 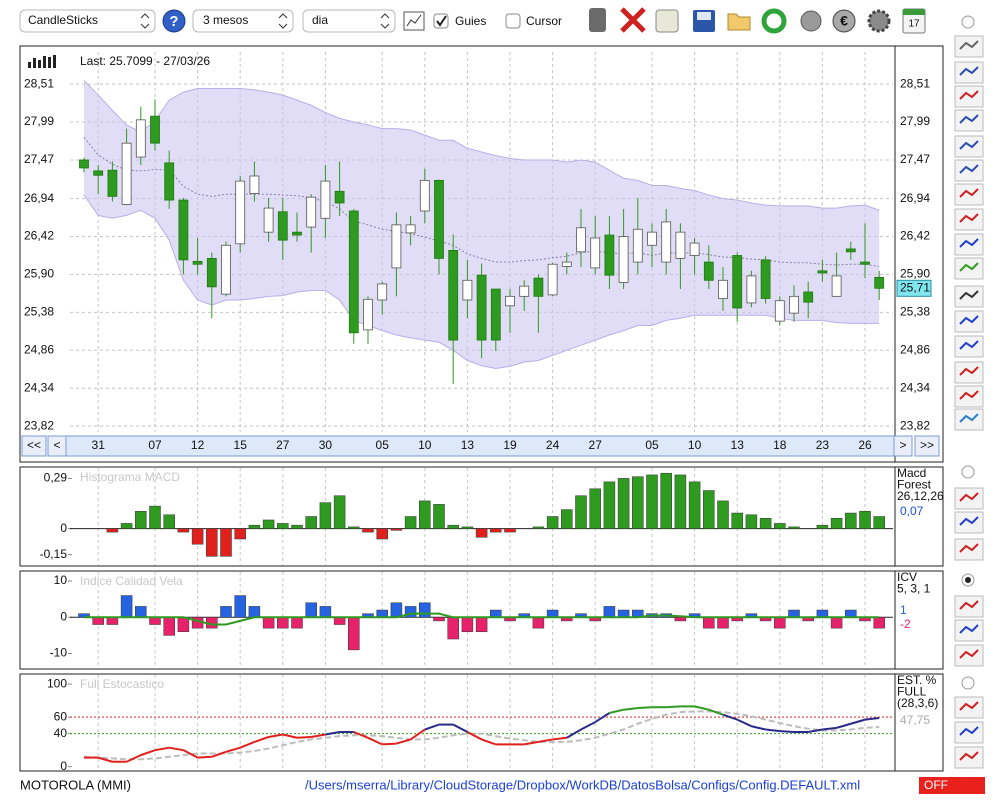 What do you see at coordinates (414, 21) in the screenshot?
I see `chart-icon` at bounding box center [414, 21].